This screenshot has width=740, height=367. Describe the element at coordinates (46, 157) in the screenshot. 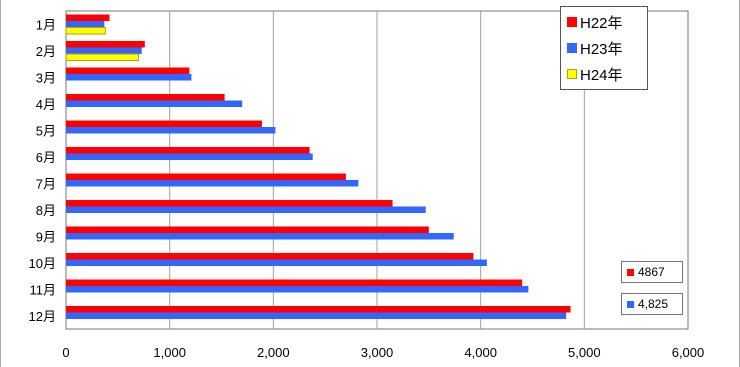

I see `y-tick-label: 6月` at that location.